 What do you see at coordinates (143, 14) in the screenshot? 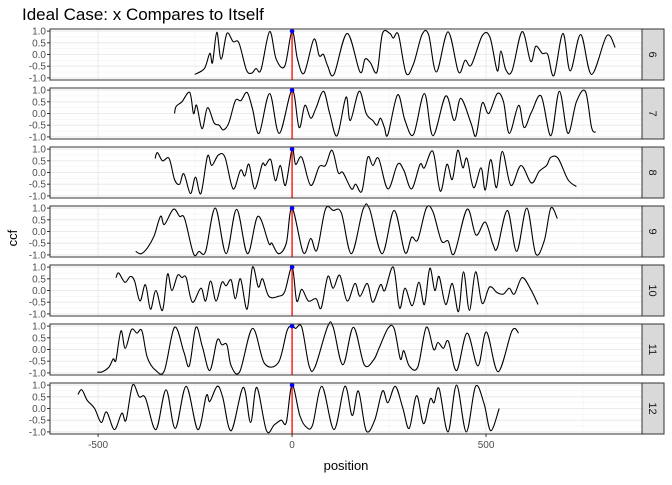
I see `chart-title: Ideal Case: x Compares to Itself` at bounding box center [143, 14].